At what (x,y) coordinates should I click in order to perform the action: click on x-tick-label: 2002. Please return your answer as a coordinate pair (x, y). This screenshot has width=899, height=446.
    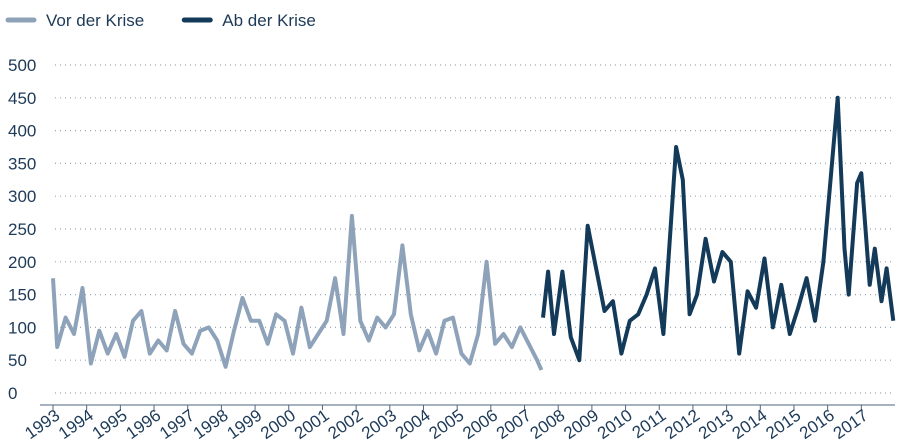
    Looking at the image, I should click on (346, 424).